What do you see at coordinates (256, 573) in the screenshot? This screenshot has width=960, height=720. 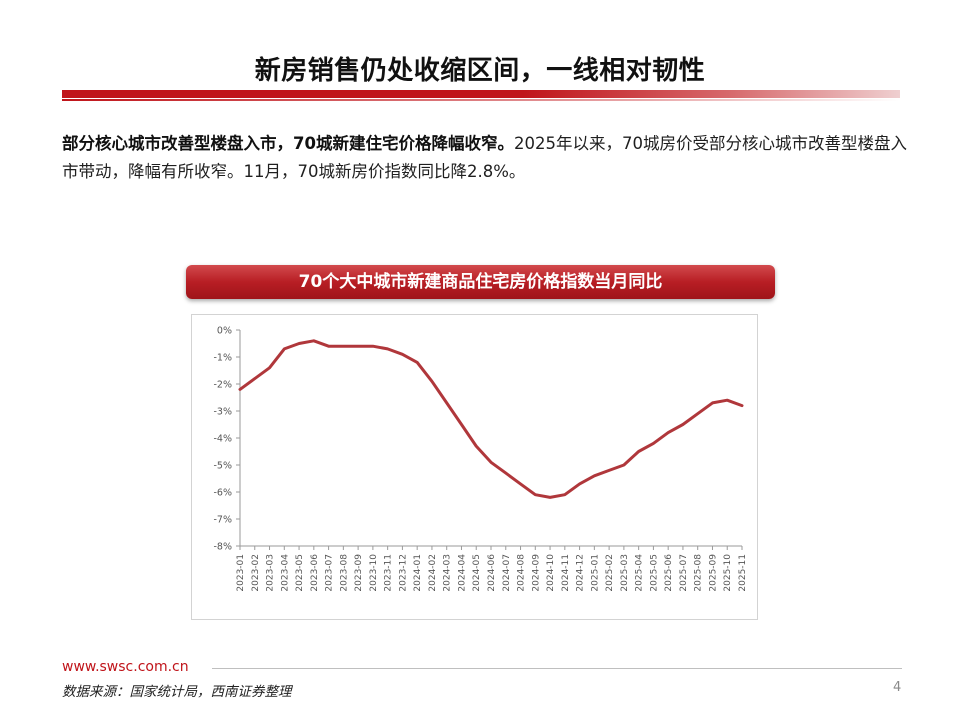 I see `x-tick-label: 2023-02` at bounding box center [256, 573].